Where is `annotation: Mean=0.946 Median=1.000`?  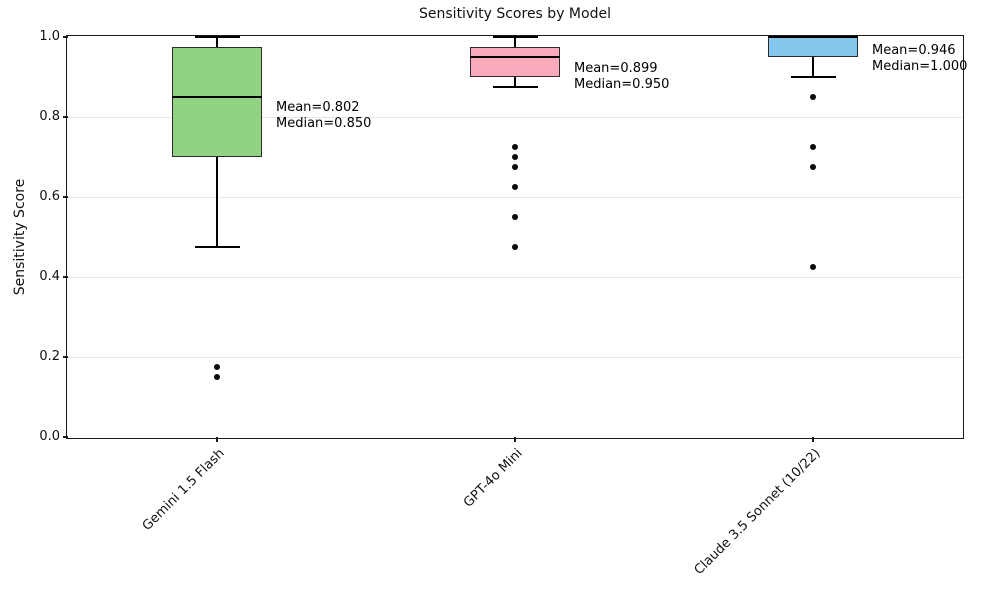
annotation: Mean=0.946 Median=1.000 is located at coordinates (919, 59).